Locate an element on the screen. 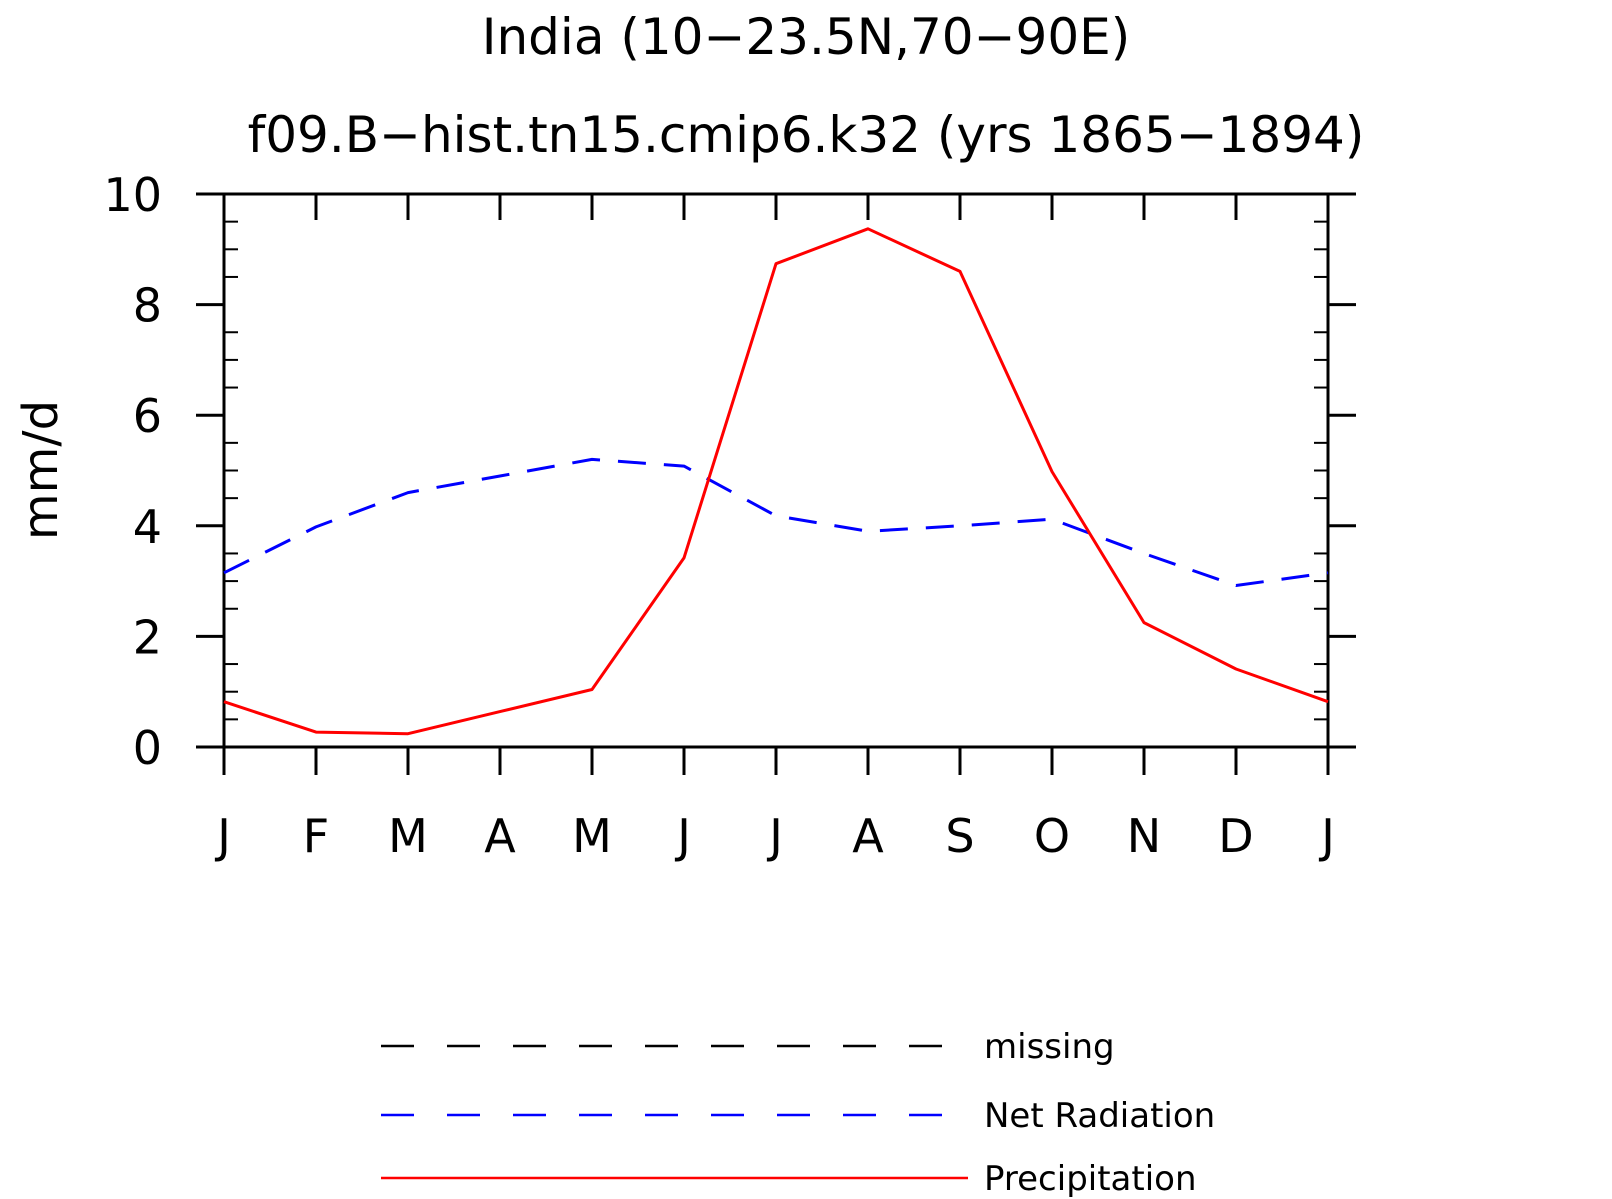 This screenshot has height=1199, width=1612. legend-label-missing: missing is located at coordinates (1049, 1047).